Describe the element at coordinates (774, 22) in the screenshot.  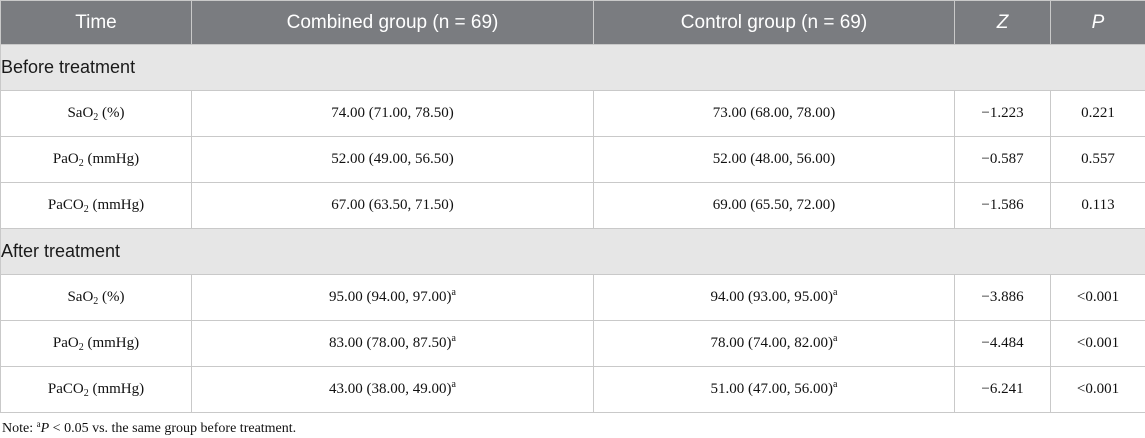
I see `header-control-group: Control group (n = 69)` at that location.